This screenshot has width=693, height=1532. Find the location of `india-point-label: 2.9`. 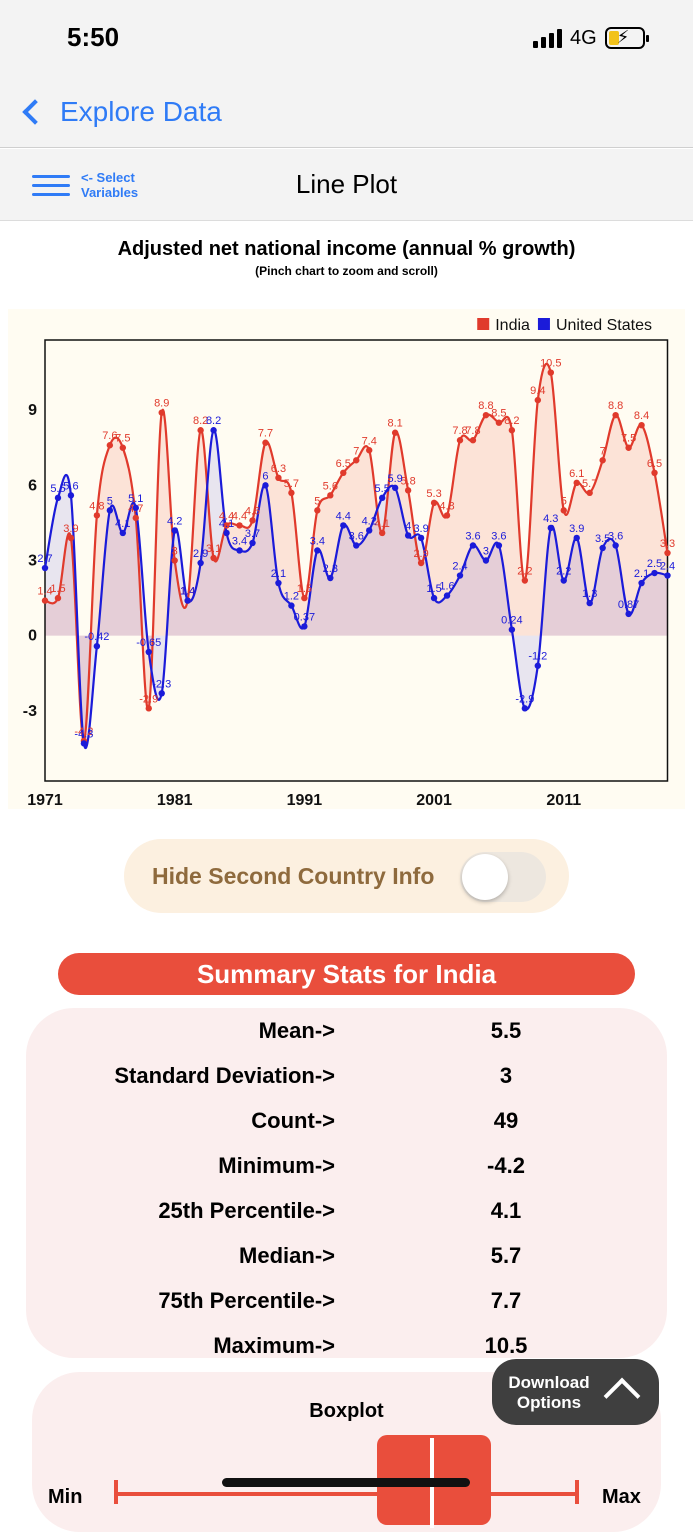

india-point-label: 2.9 is located at coordinates (420, 554).